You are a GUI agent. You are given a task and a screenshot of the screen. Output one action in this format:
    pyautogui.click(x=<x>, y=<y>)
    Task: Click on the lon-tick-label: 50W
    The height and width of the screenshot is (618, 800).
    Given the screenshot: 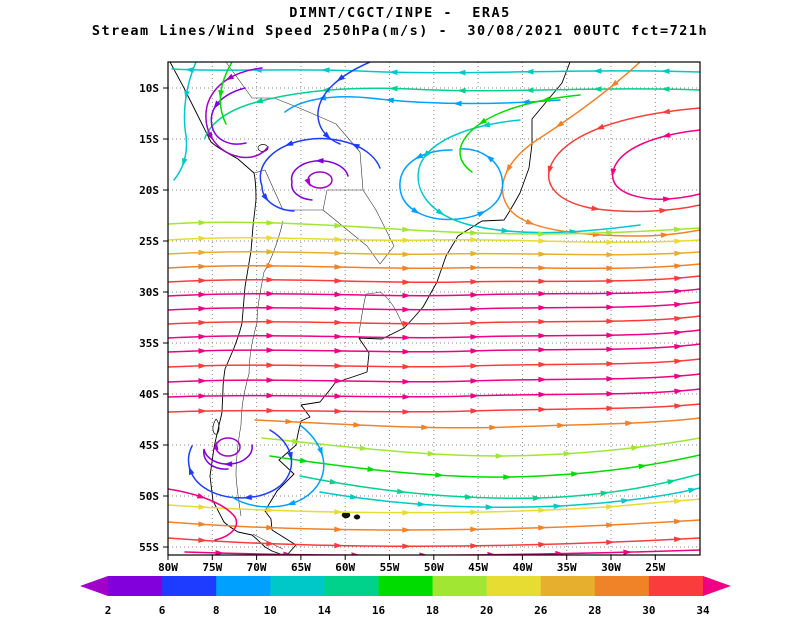 What is the action you would take?
    pyautogui.click(x=434, y=567)
    